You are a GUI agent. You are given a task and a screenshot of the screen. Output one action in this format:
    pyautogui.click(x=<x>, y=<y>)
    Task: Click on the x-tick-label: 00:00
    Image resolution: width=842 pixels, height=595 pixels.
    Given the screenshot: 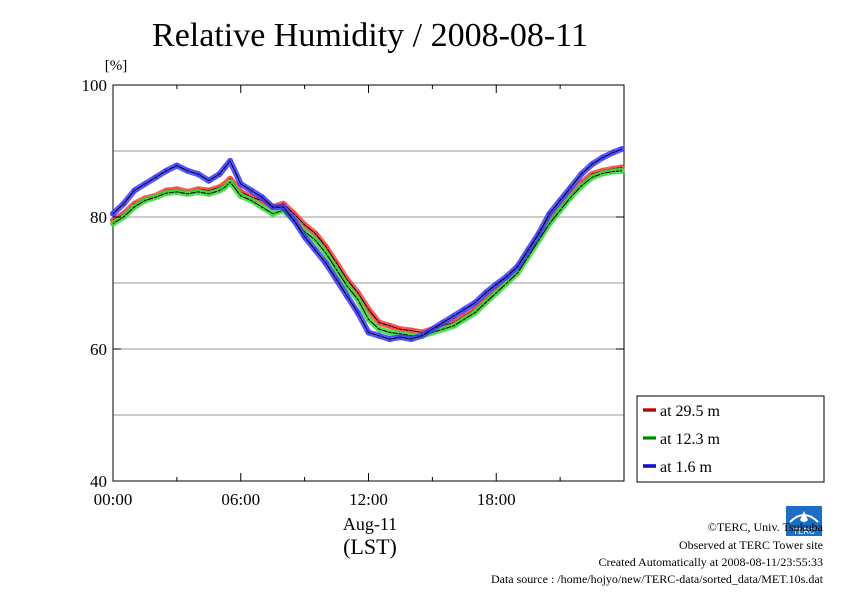 What is the action you would take?
    pyautogui.click(x=113, y=499)
    